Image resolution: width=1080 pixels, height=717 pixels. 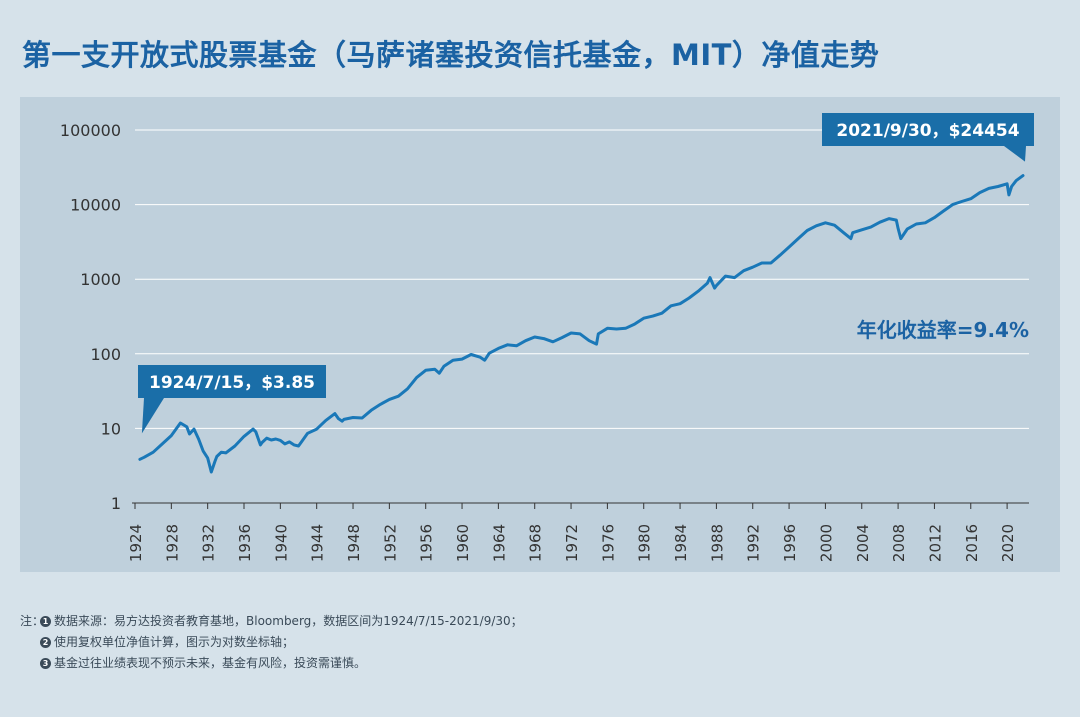 What do you see at coordinates (210, 663) in the screenshot?
I see `footnote-text-3: 基金过往业绩表现不预示未来，基金有风险，投资需谨慎。` at bounding box center [210, 663].